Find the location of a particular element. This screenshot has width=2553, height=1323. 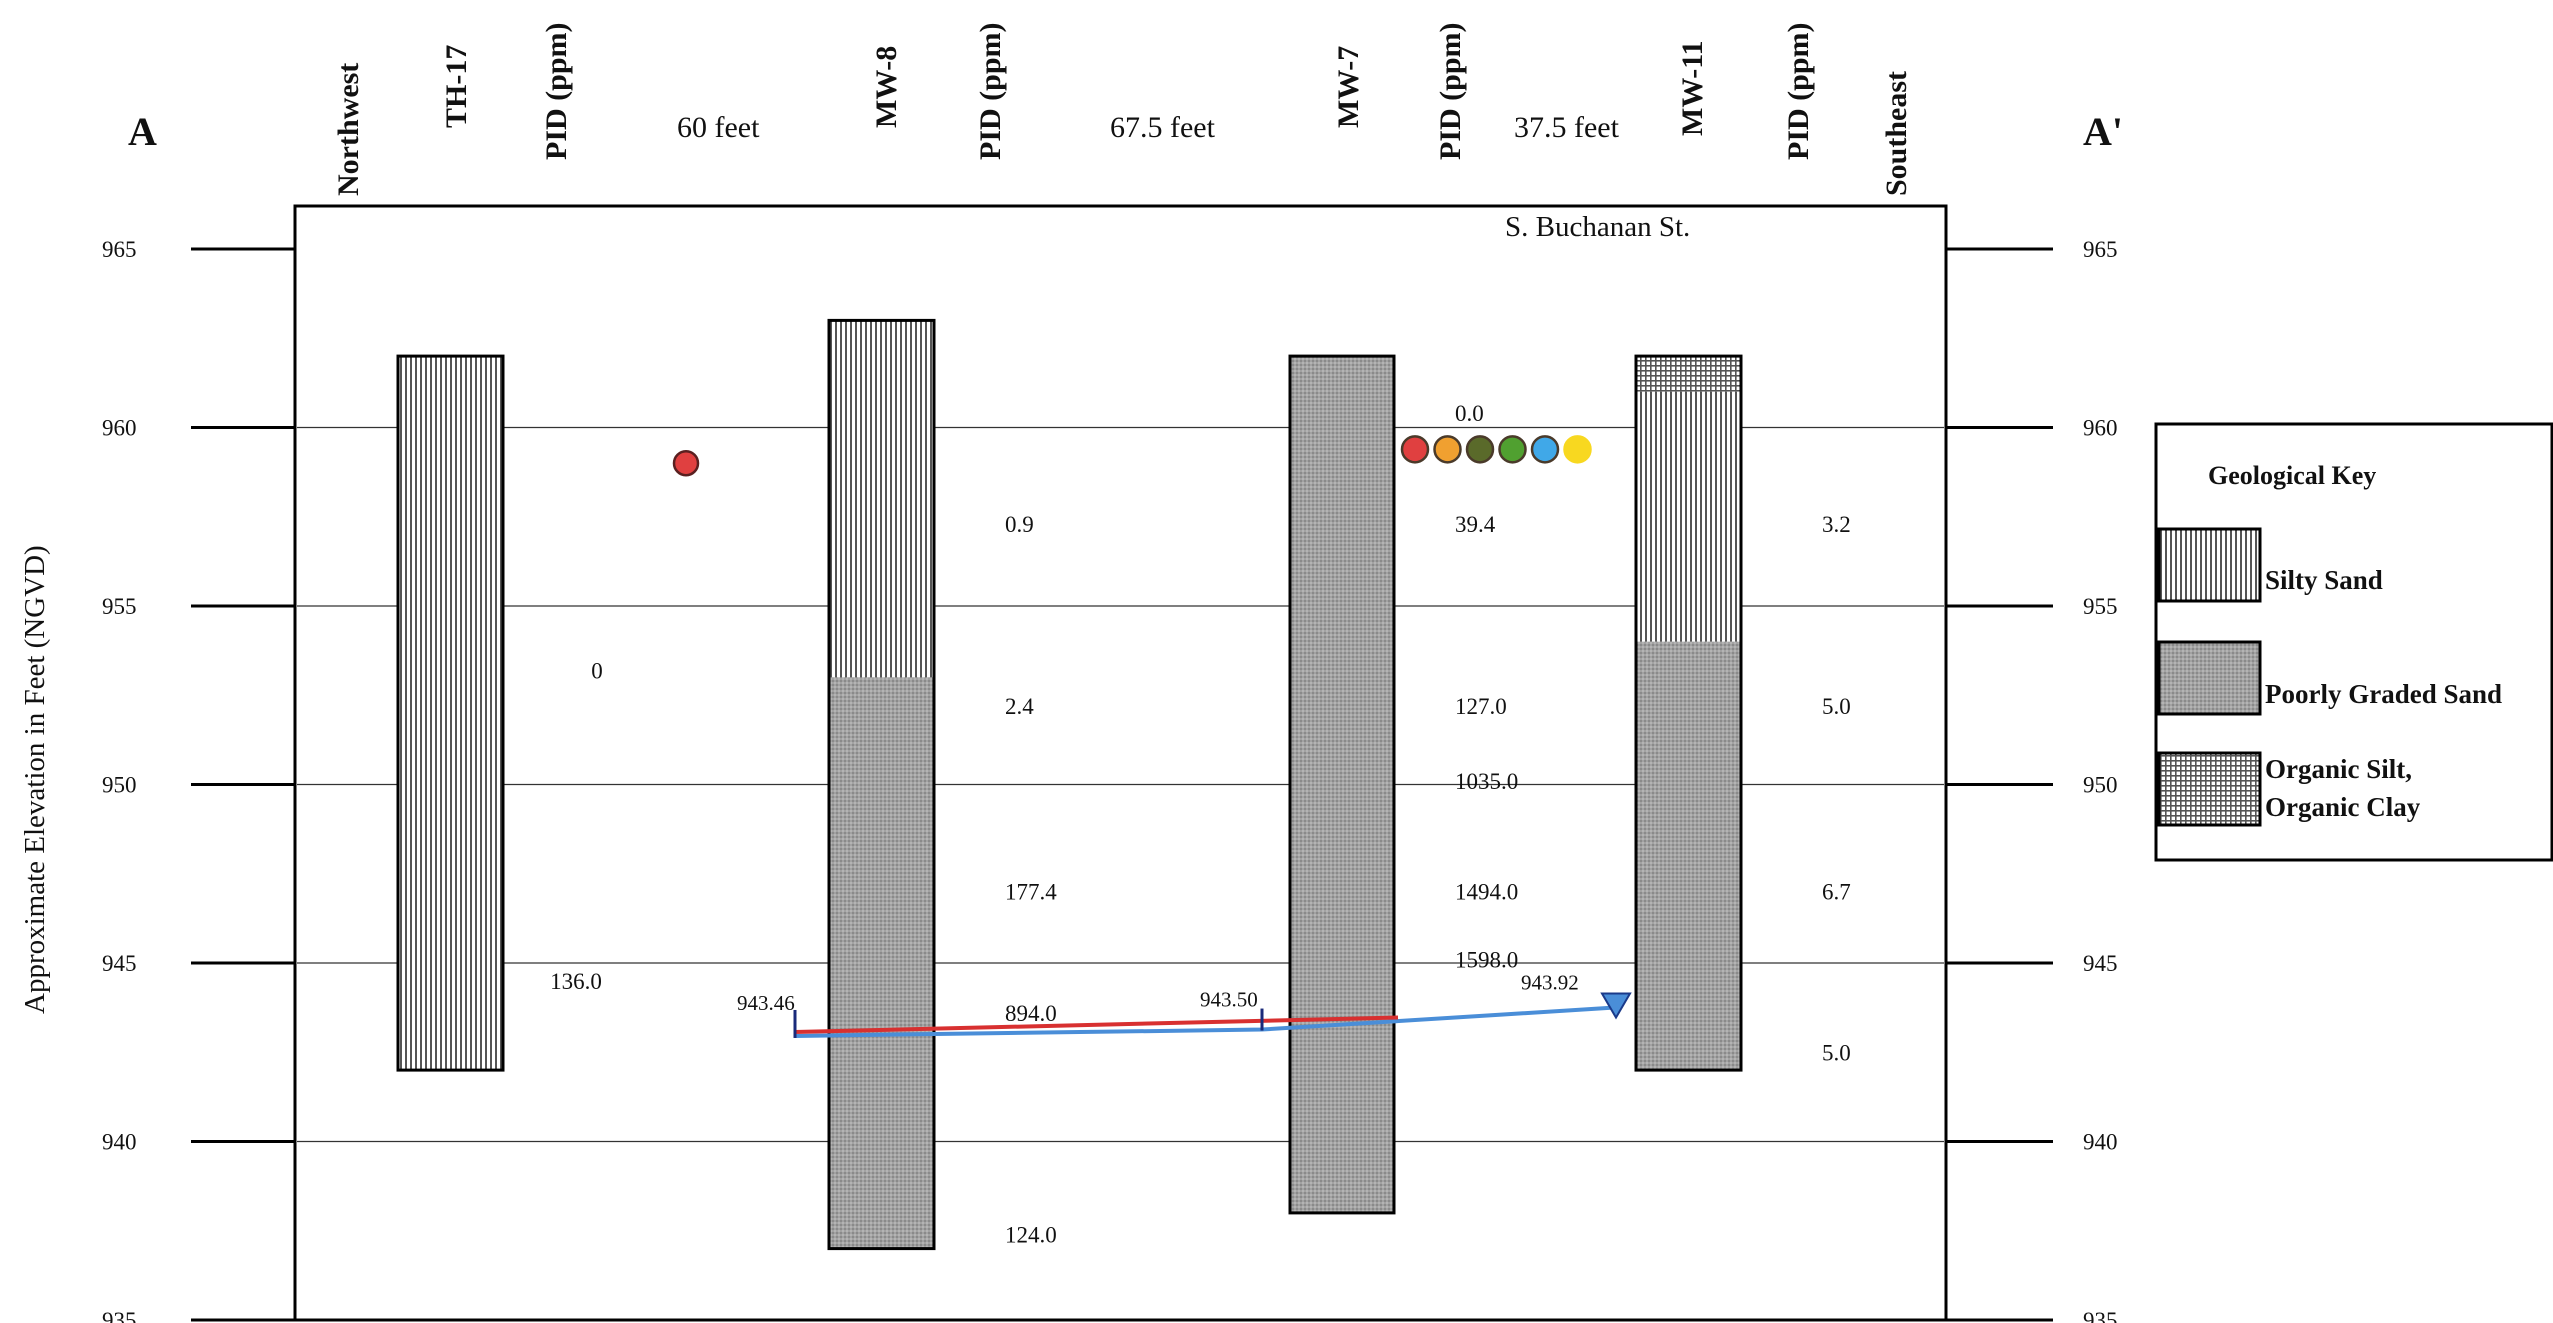

elevation-tick-label-right: 960 is located at coordinates (2100, 428).